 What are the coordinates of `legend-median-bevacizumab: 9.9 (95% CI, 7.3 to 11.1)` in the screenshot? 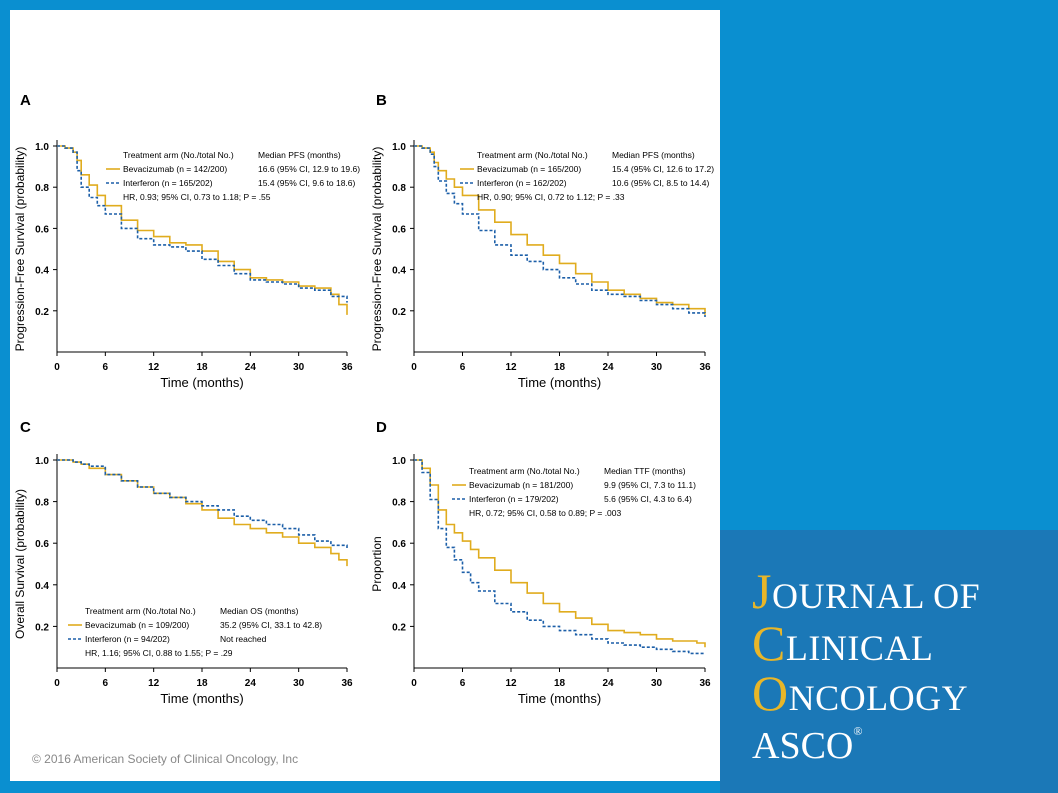 It's located at (650, 485).